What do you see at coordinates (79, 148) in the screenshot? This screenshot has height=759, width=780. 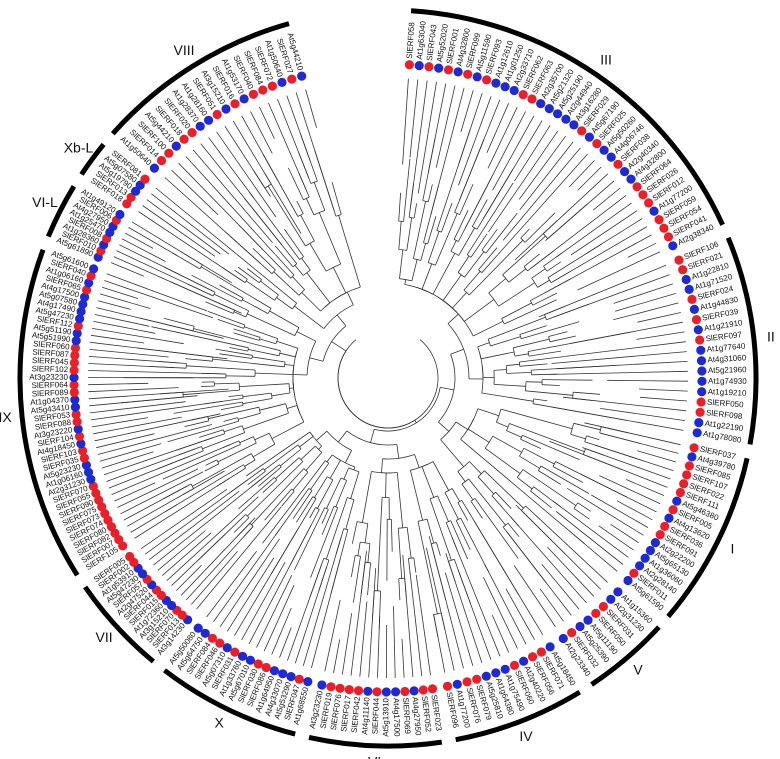 I see `clade-label: Xb-L` at bounding box center [79, 148].